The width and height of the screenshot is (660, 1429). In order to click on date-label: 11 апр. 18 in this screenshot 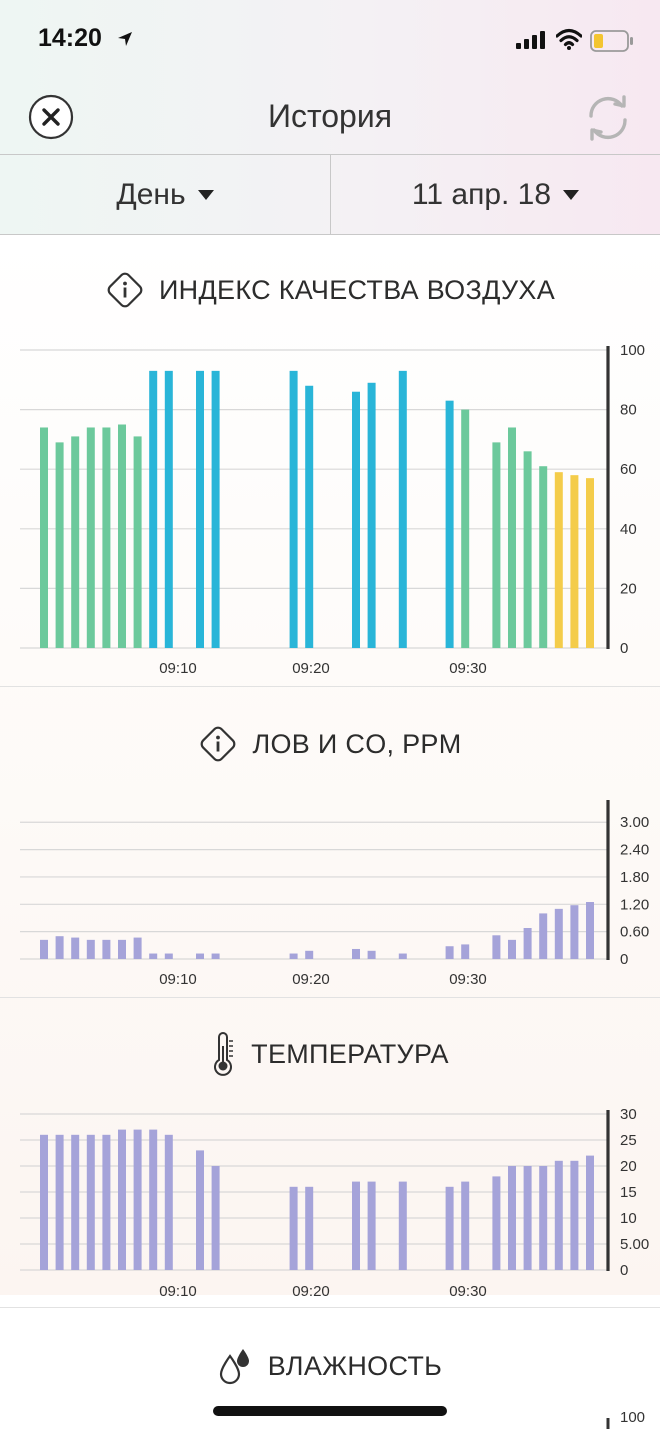, I will do `click(481, 194)`.